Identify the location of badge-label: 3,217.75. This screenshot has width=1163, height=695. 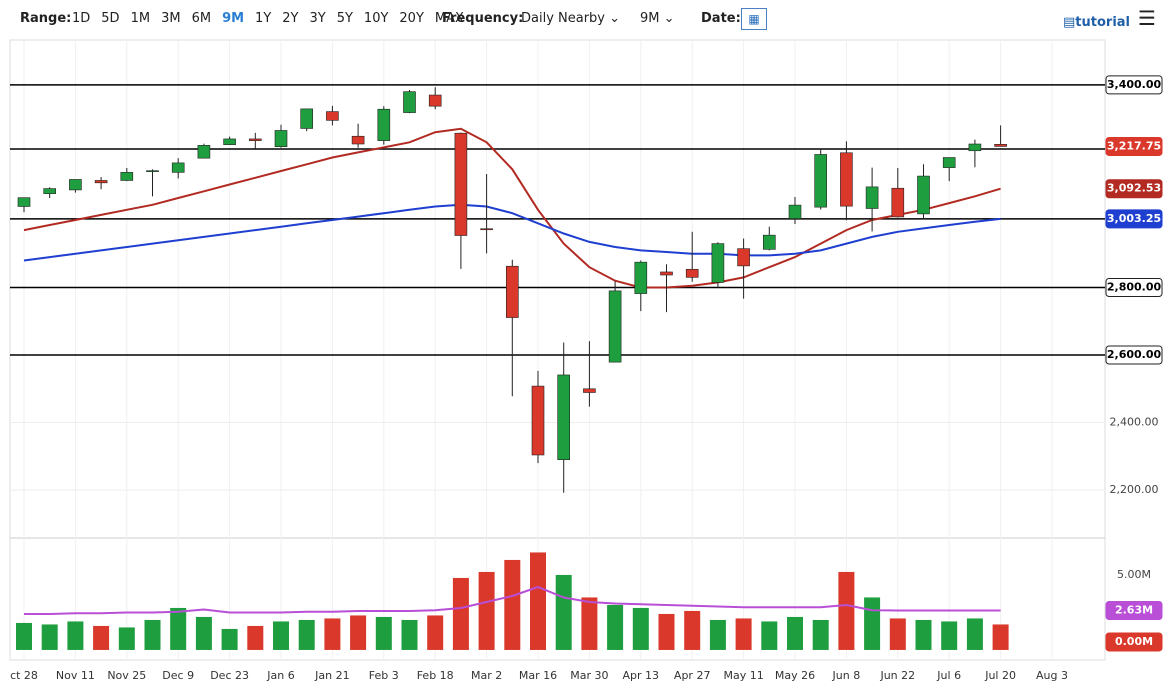
(1134, 145).